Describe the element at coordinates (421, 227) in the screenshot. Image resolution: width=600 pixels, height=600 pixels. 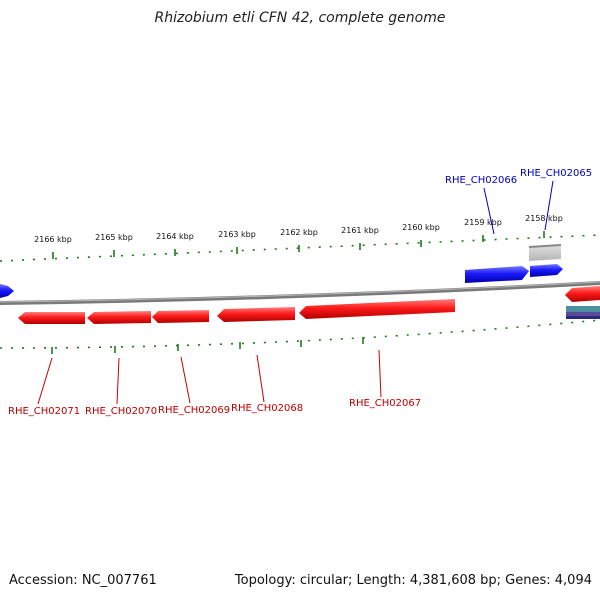
I see `tick-label: 2160 kbp` at that location.